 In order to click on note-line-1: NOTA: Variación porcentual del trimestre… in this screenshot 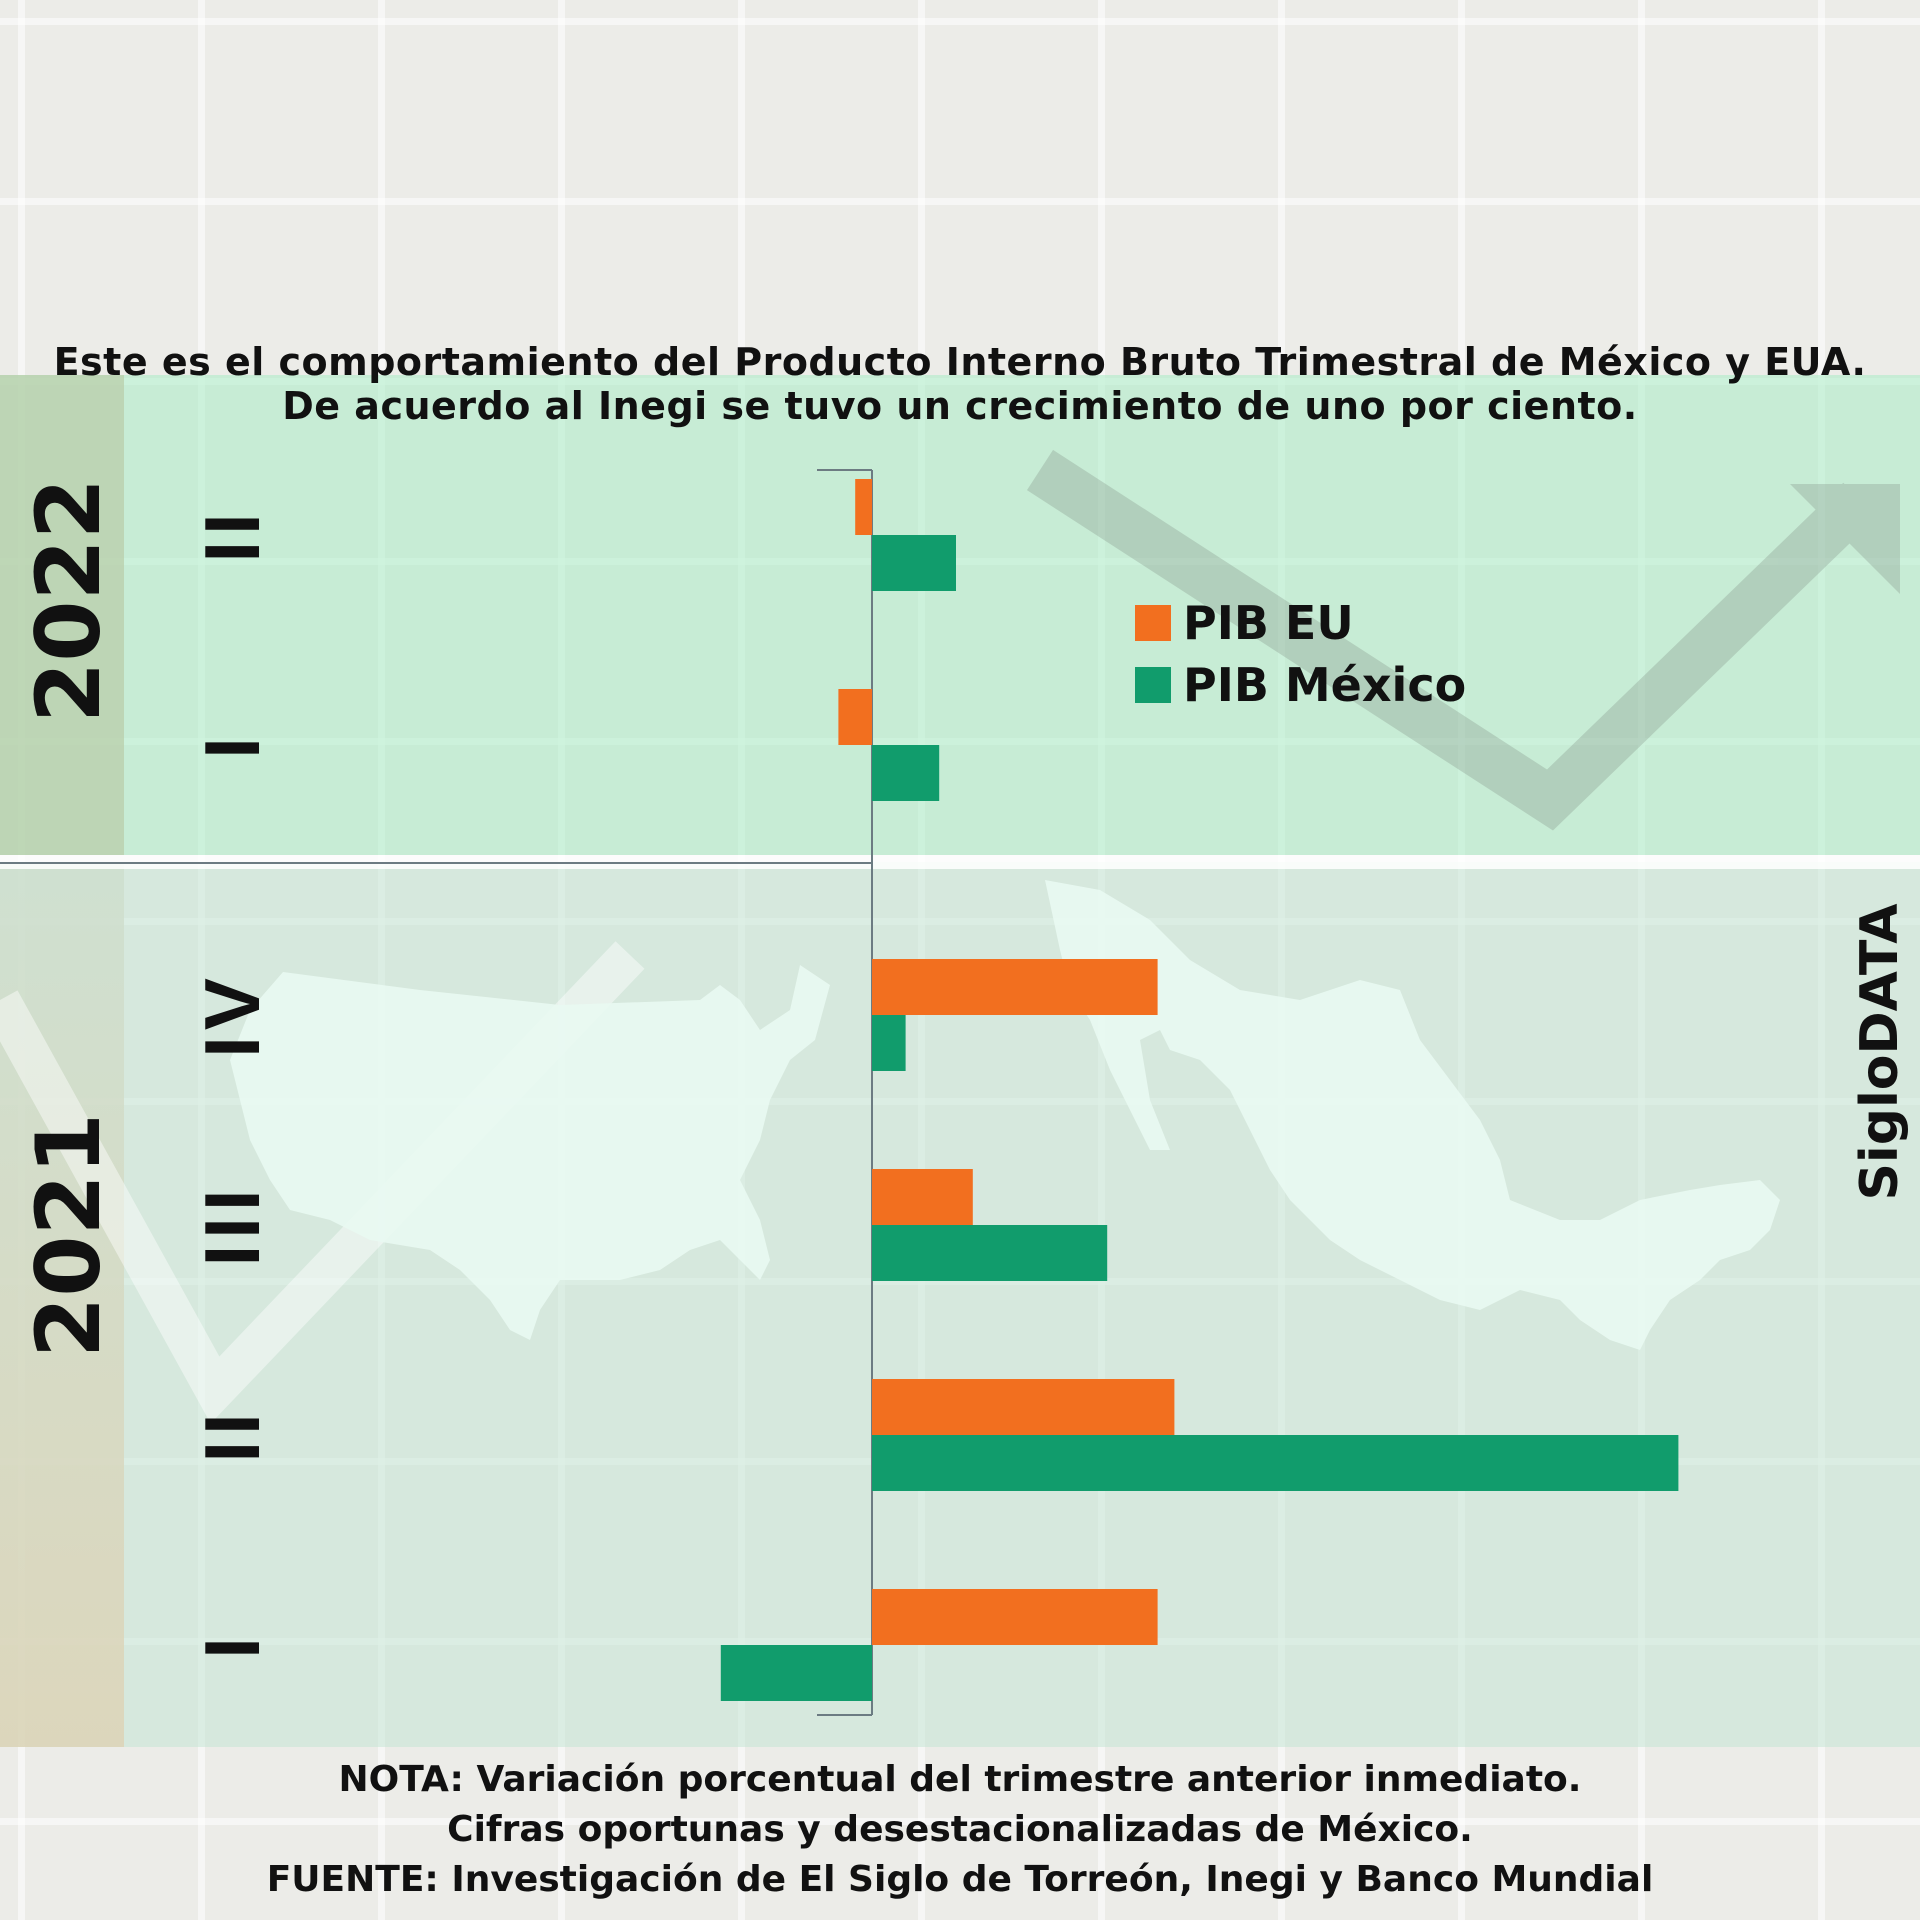, I will do `click(960, 1779)`.